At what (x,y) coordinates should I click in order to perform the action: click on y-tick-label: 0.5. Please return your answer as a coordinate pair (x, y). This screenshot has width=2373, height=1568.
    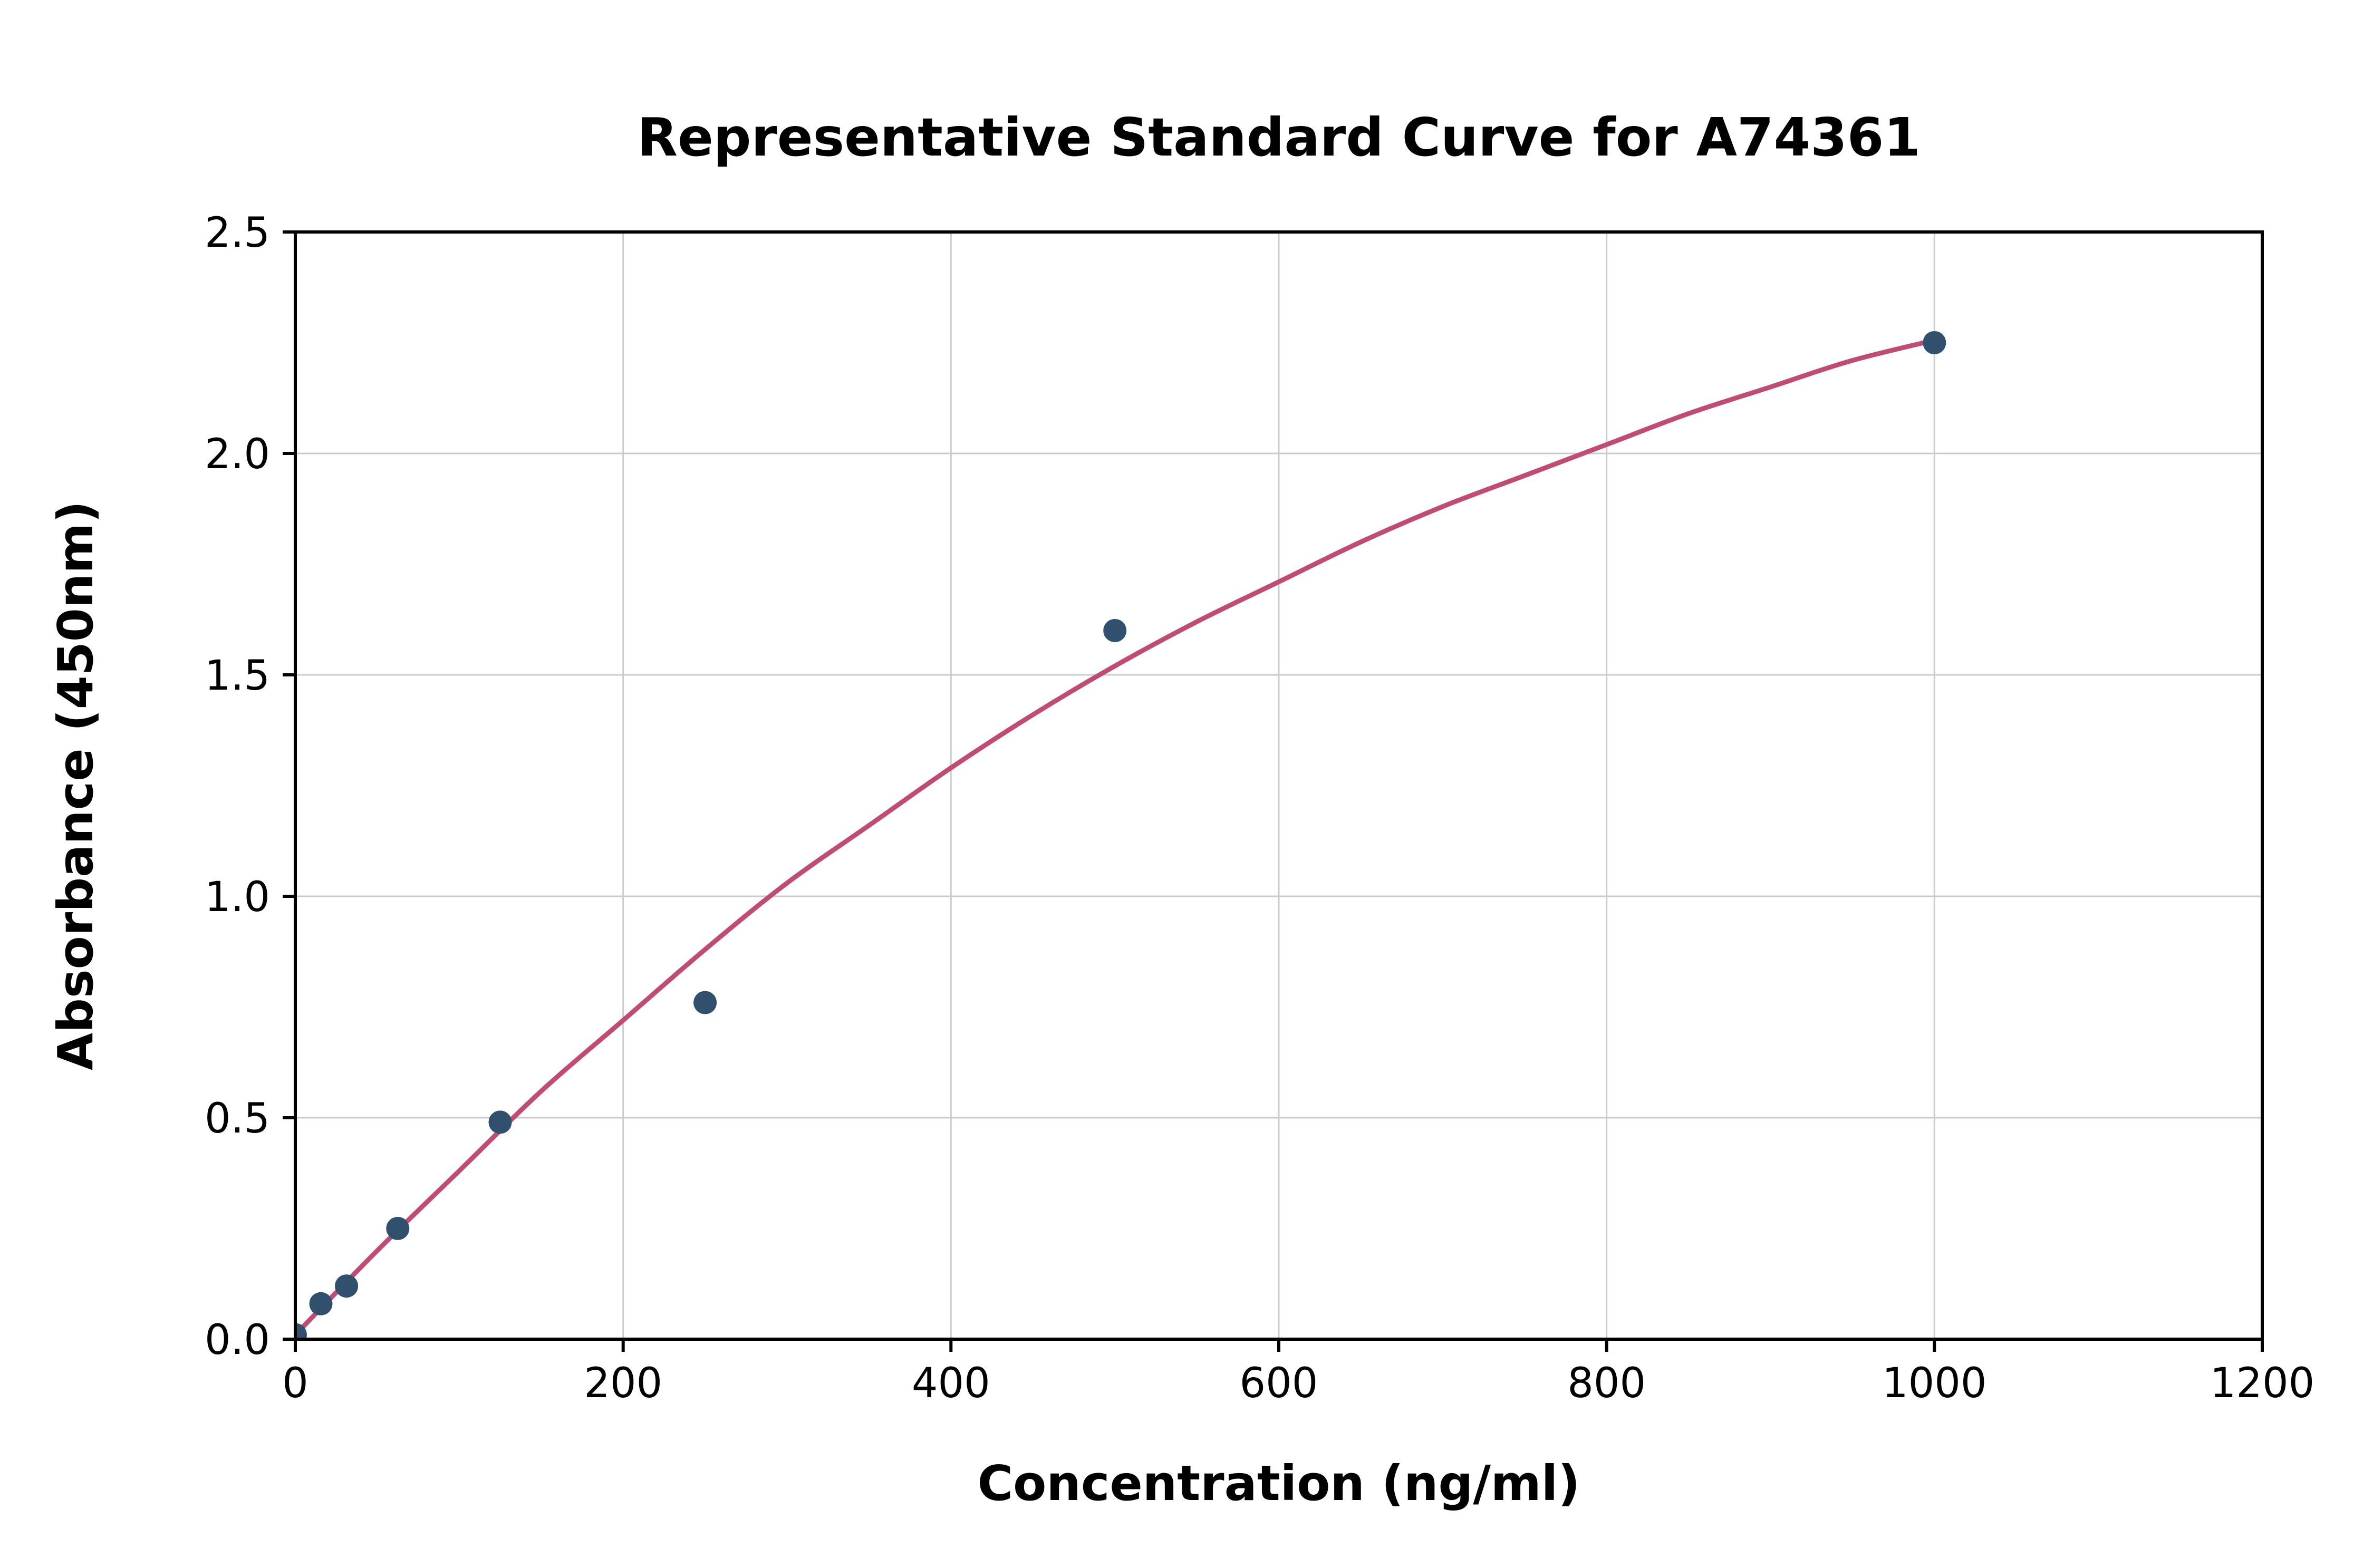
    Looking at the image, I should click on (237, 1119).